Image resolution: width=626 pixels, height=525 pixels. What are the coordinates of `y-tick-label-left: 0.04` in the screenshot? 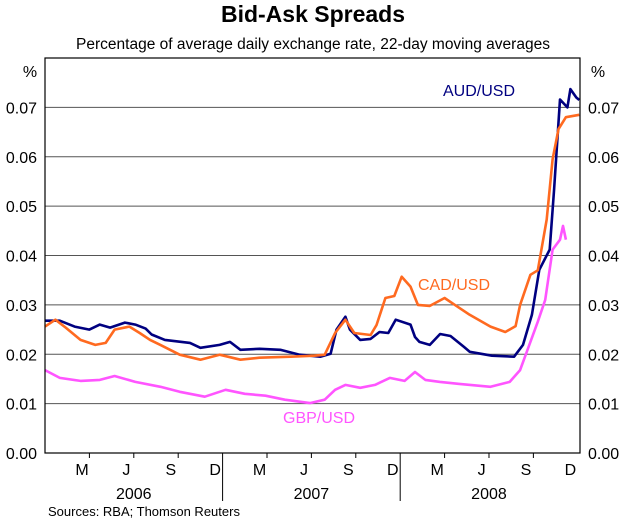 It's located at (21, 257).